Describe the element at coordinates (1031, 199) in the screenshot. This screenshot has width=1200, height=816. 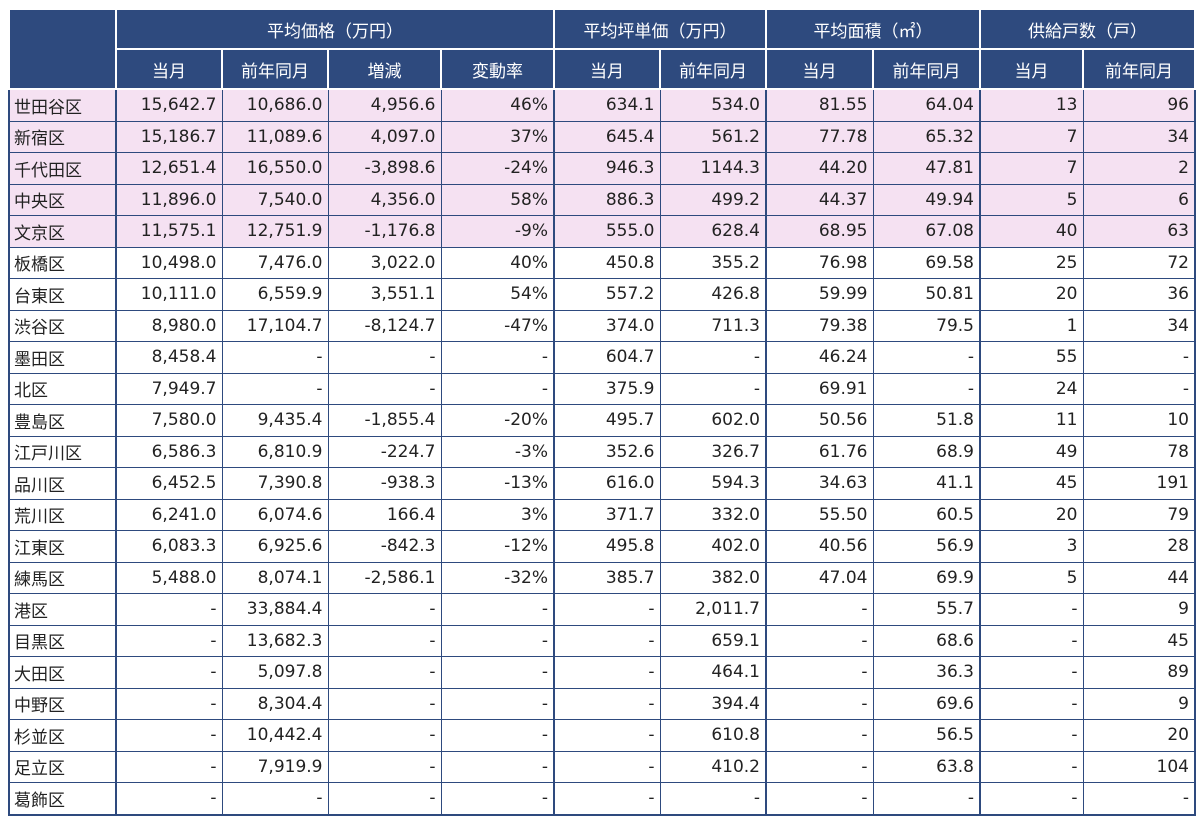
I see `value-cell: 5` at that location.